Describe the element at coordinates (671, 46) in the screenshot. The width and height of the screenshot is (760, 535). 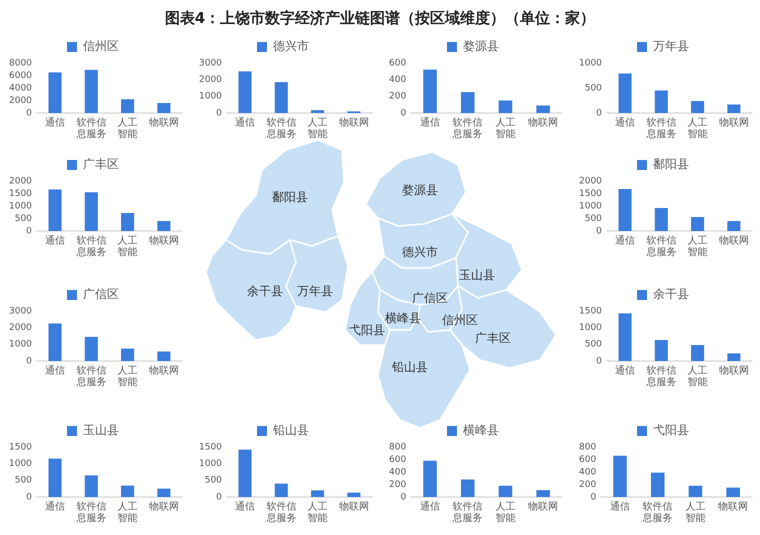
I see `legend-label: 万年县` at that location.